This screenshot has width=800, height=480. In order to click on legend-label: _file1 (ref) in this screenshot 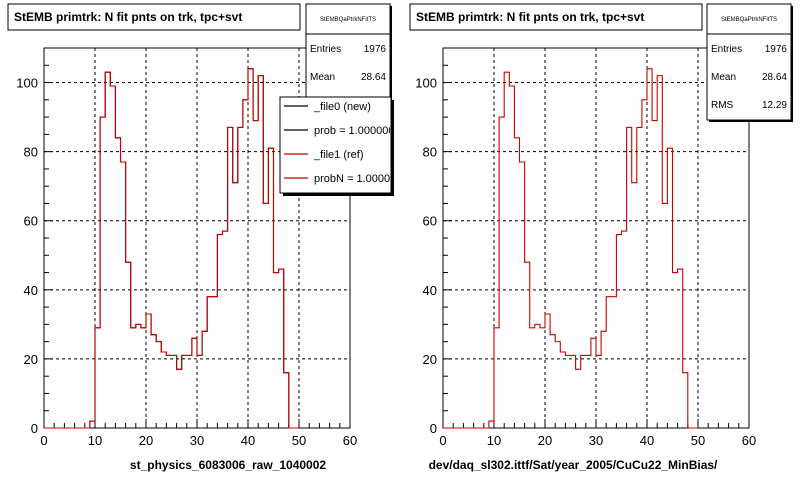, I will do `click(338, 155)`.